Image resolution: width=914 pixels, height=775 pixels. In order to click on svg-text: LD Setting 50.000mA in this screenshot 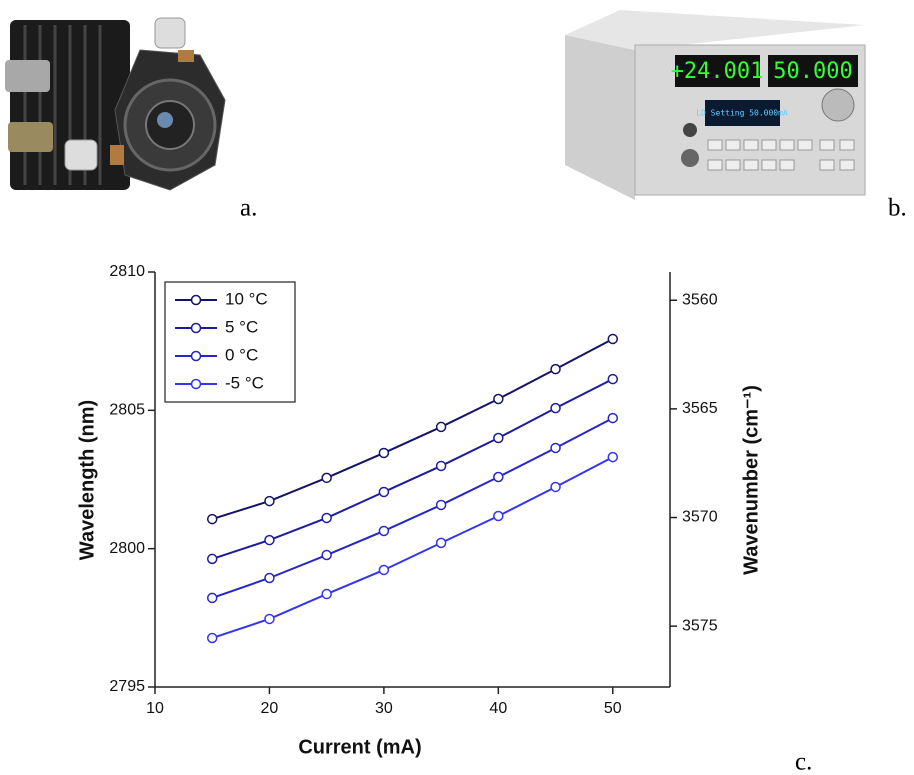, I will do `click(742, 113)`.